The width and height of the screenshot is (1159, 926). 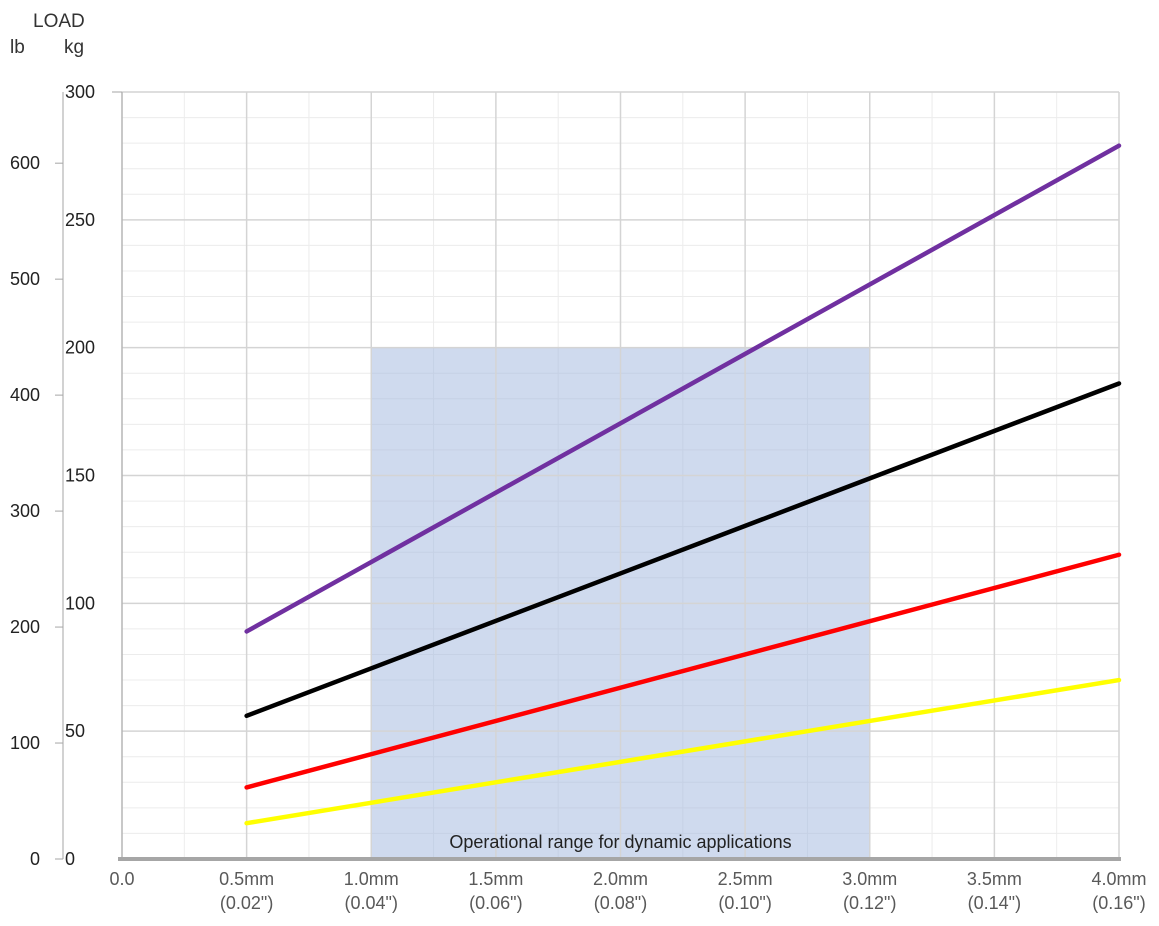 I want to click on x-tick-label: 3.5mm, so click(x=994, y=879).